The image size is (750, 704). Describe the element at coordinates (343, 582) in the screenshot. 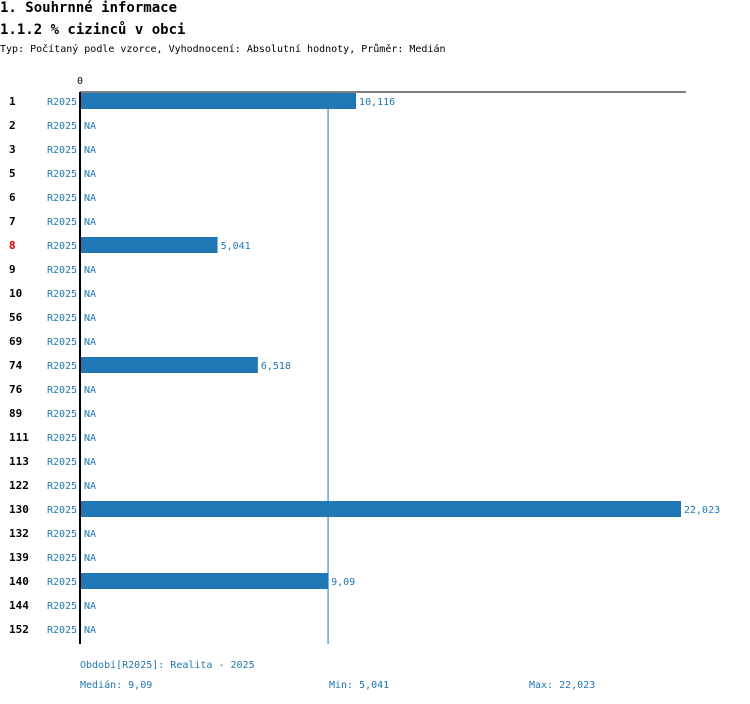

I see `bar-value-label: 9,09` at that location.